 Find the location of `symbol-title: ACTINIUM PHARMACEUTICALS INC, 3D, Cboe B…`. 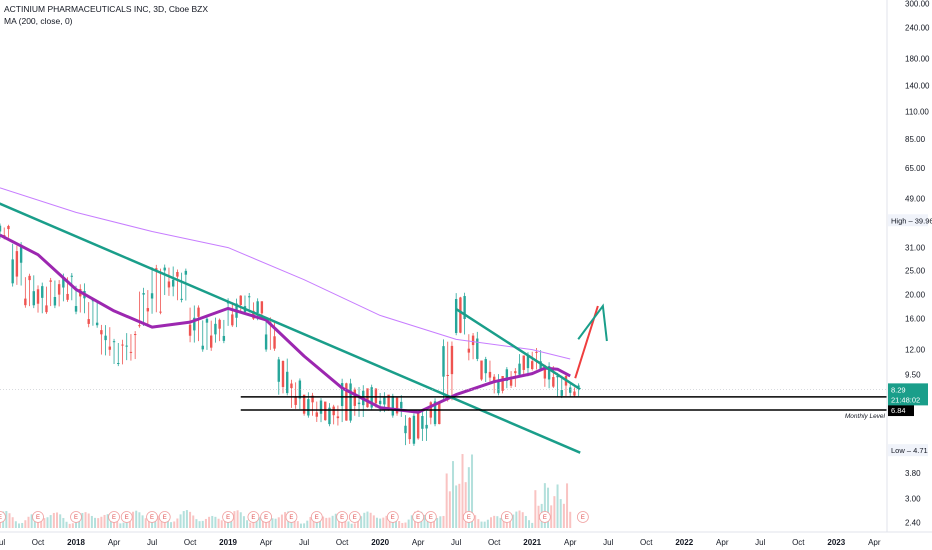

symbol-title: ACTINIUM PHARMACEUTICALS INC, 3D, Cboe B… is located at coordinates (106, 9).